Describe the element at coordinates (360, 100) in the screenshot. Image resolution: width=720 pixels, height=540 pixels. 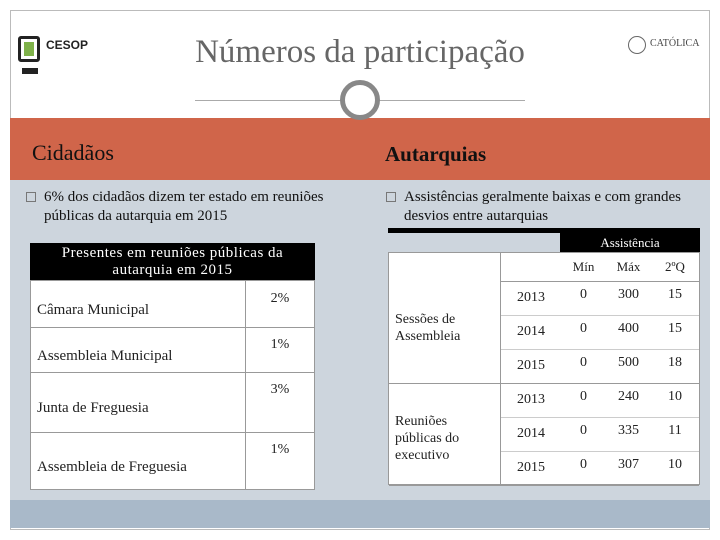
I see `circle-ornament` at that location.